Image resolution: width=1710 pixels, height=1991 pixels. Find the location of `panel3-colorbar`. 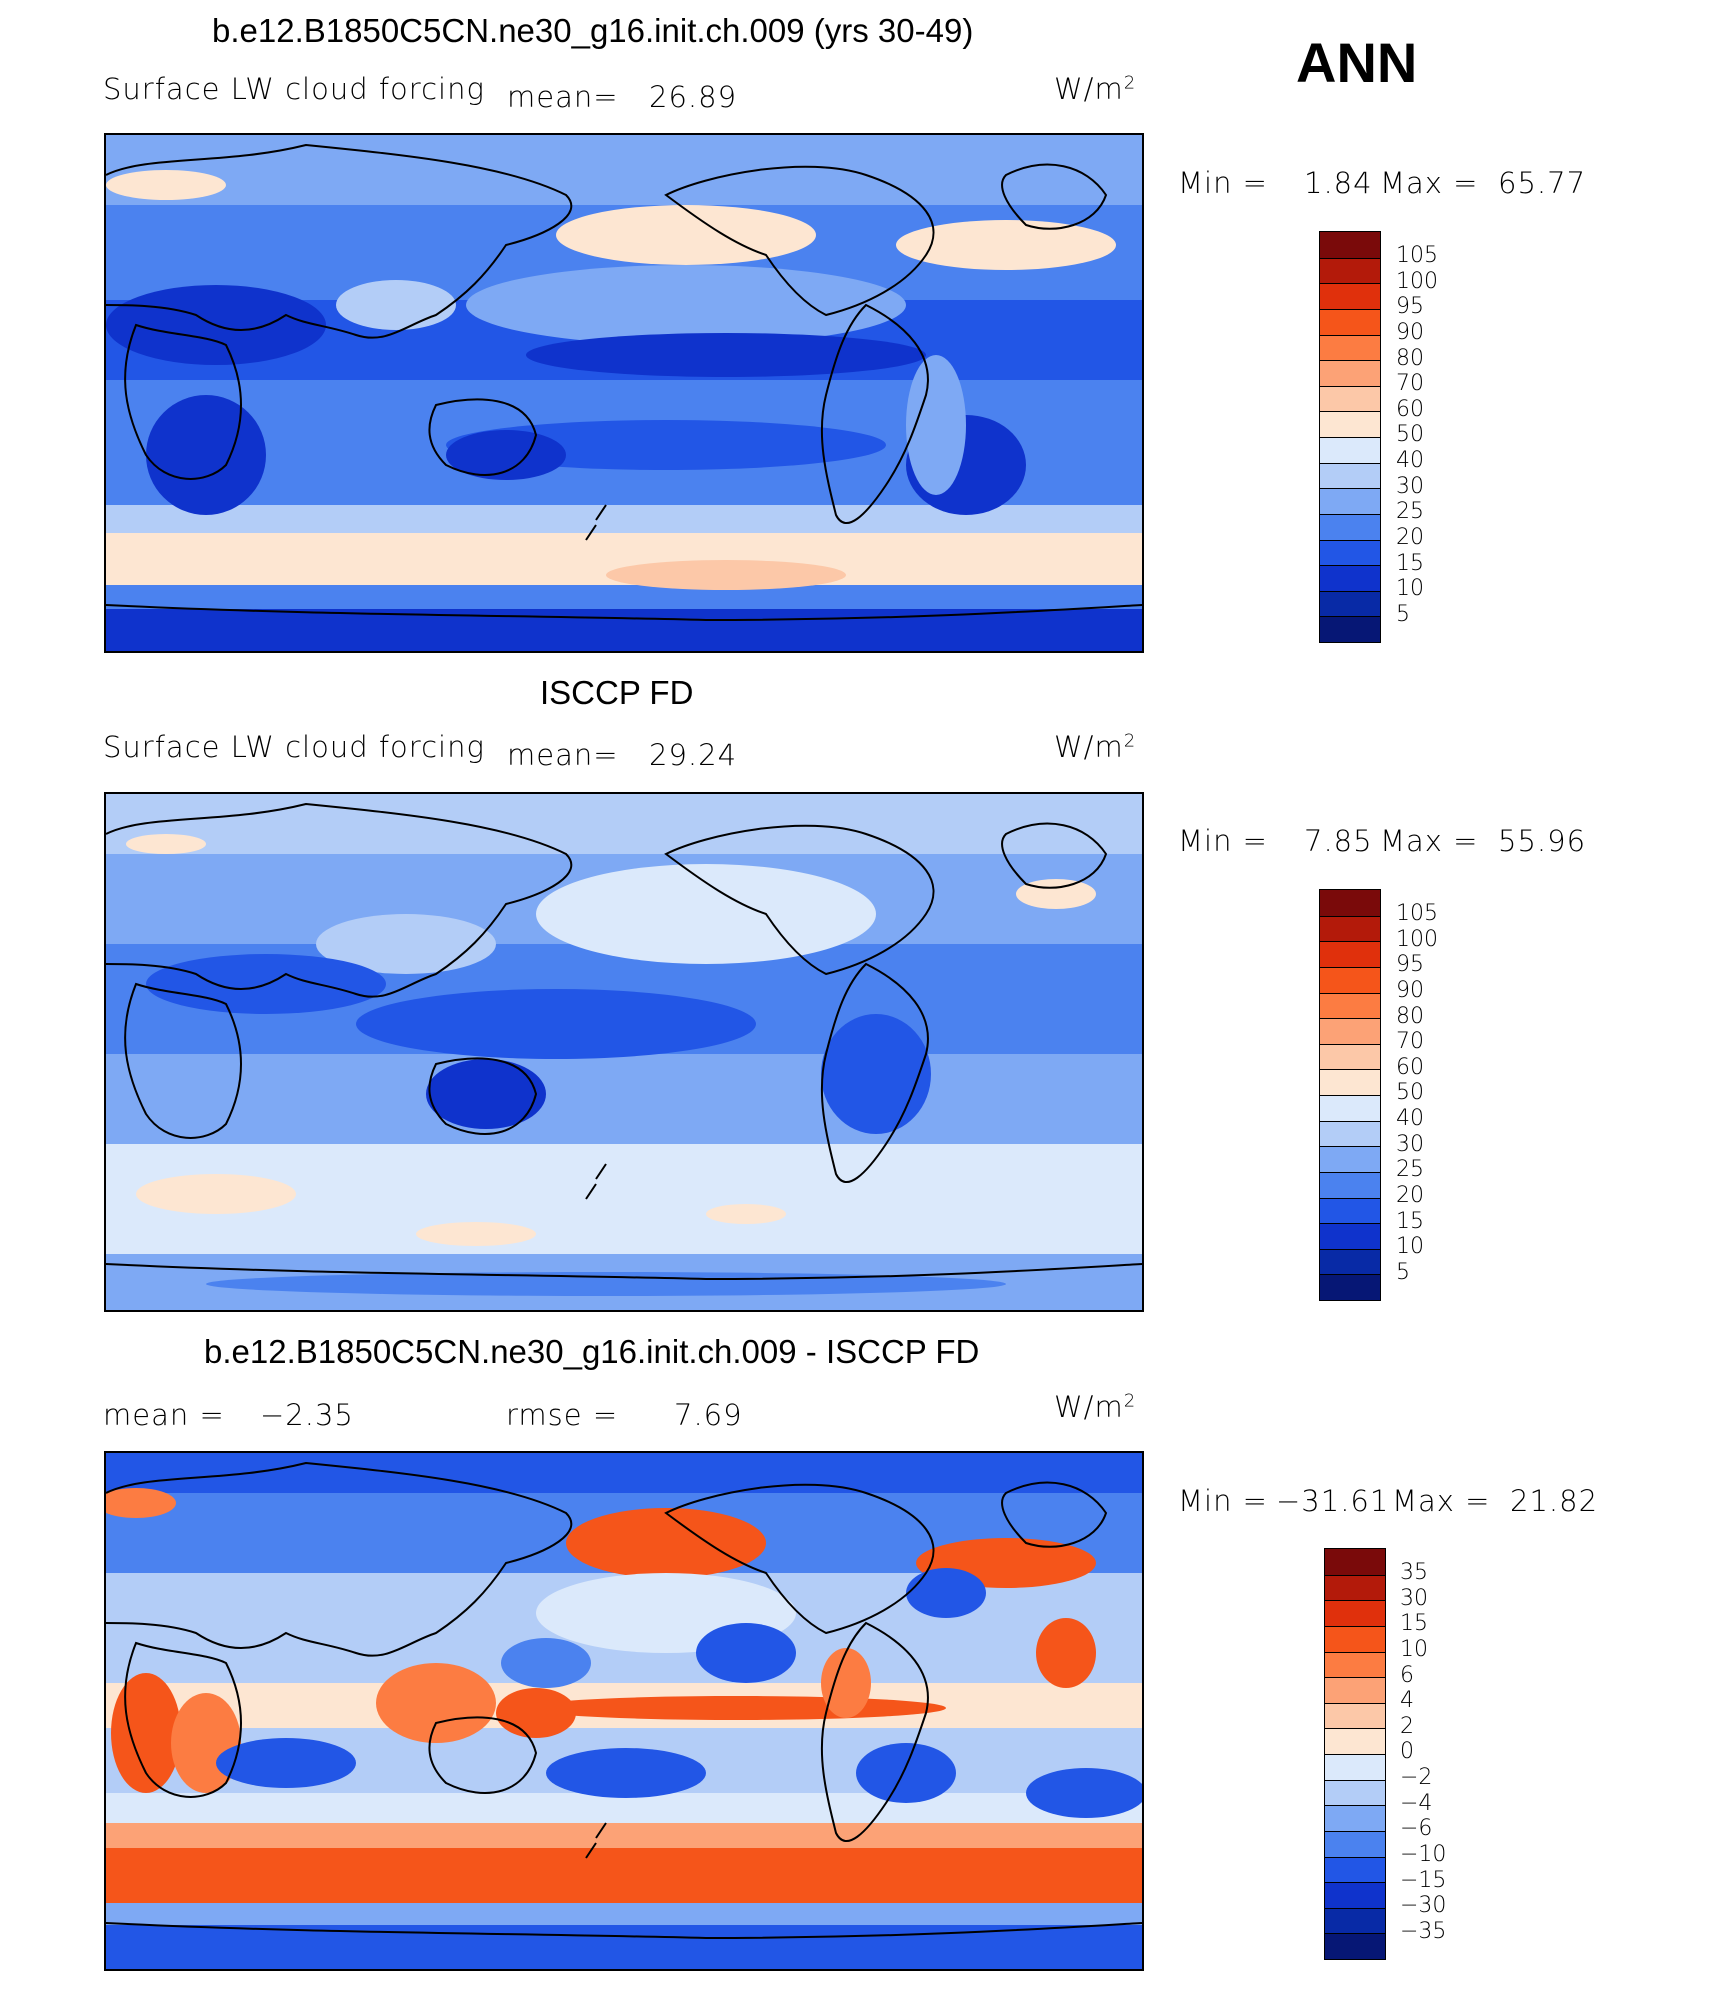

panel3-colorbar is located at coordinates (1355, 1754).